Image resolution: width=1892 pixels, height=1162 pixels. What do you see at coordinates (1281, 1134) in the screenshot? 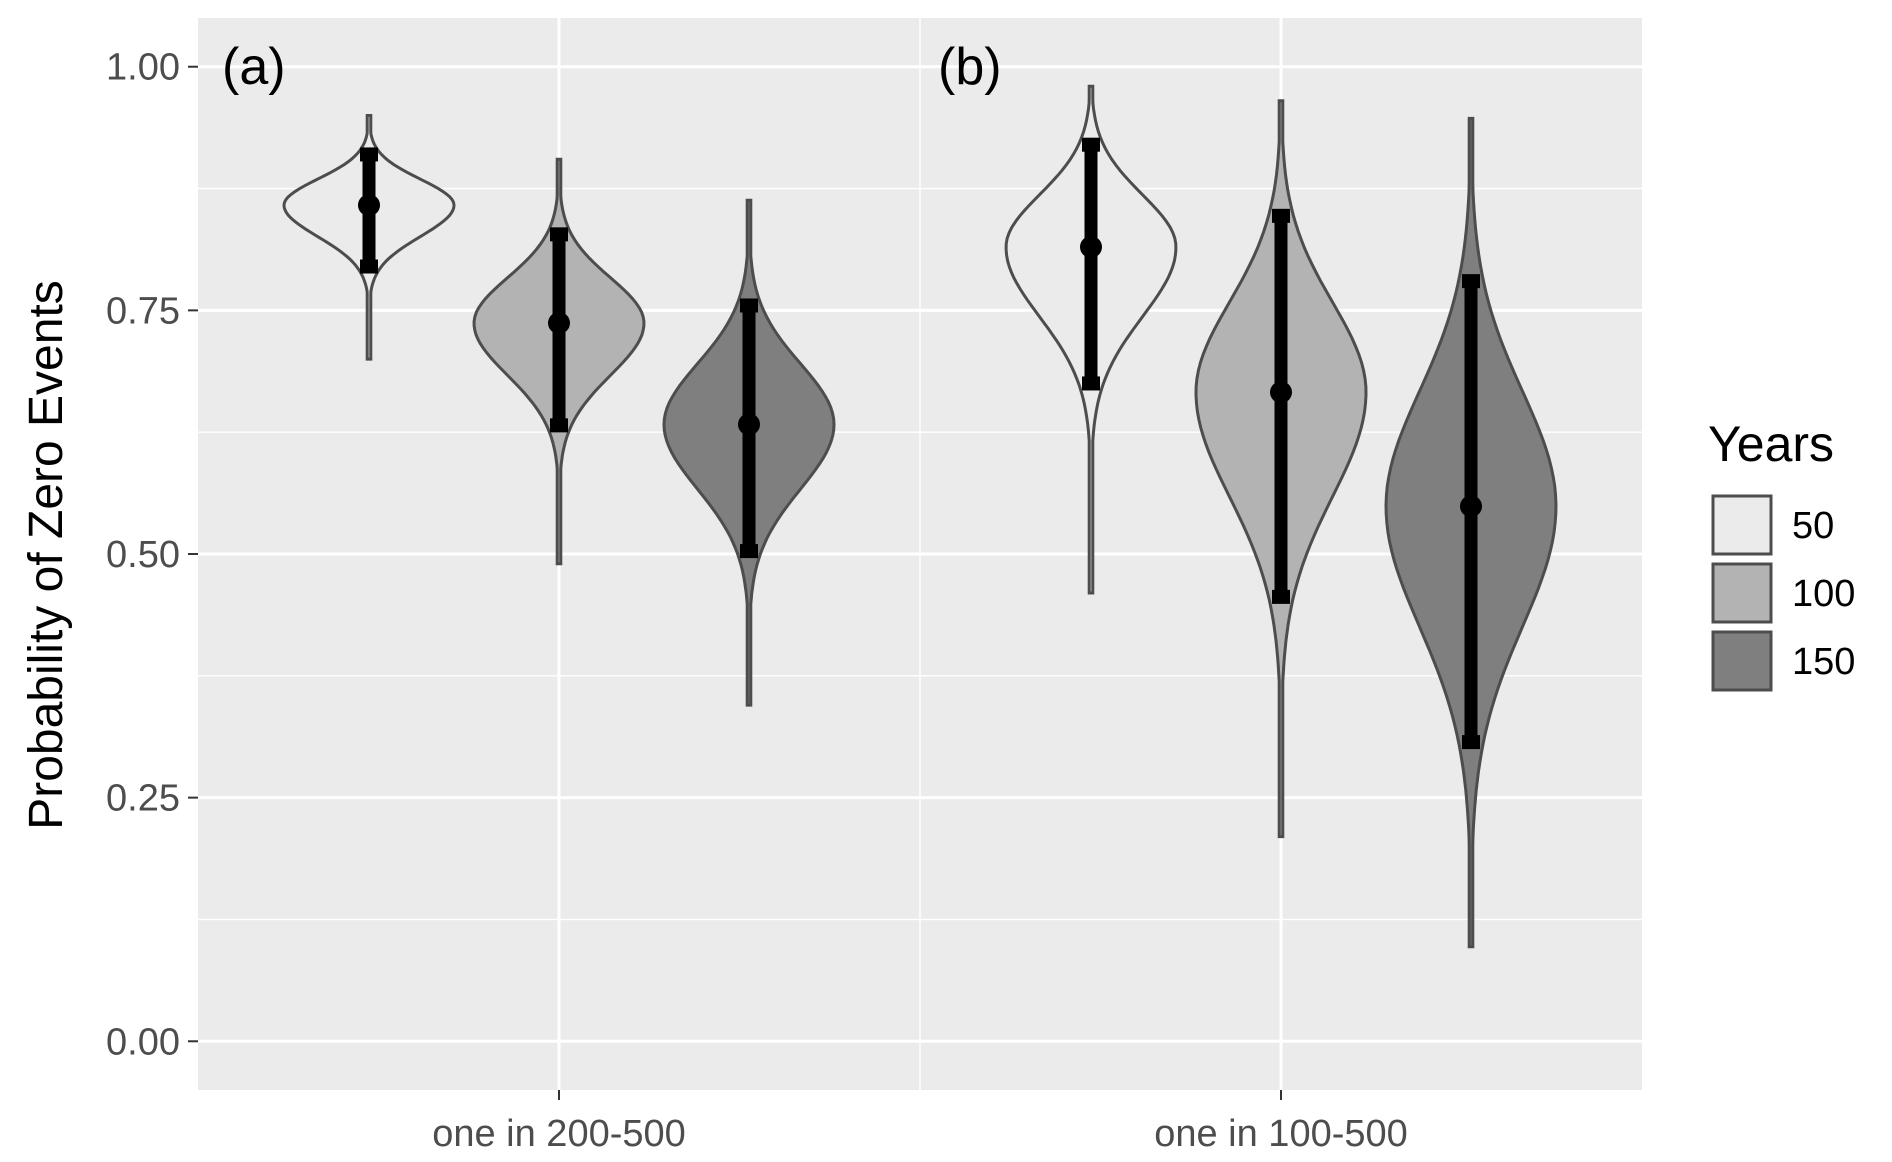
I see `x-tick-label: one in 100-500` at bounding box center [1281, 1134].